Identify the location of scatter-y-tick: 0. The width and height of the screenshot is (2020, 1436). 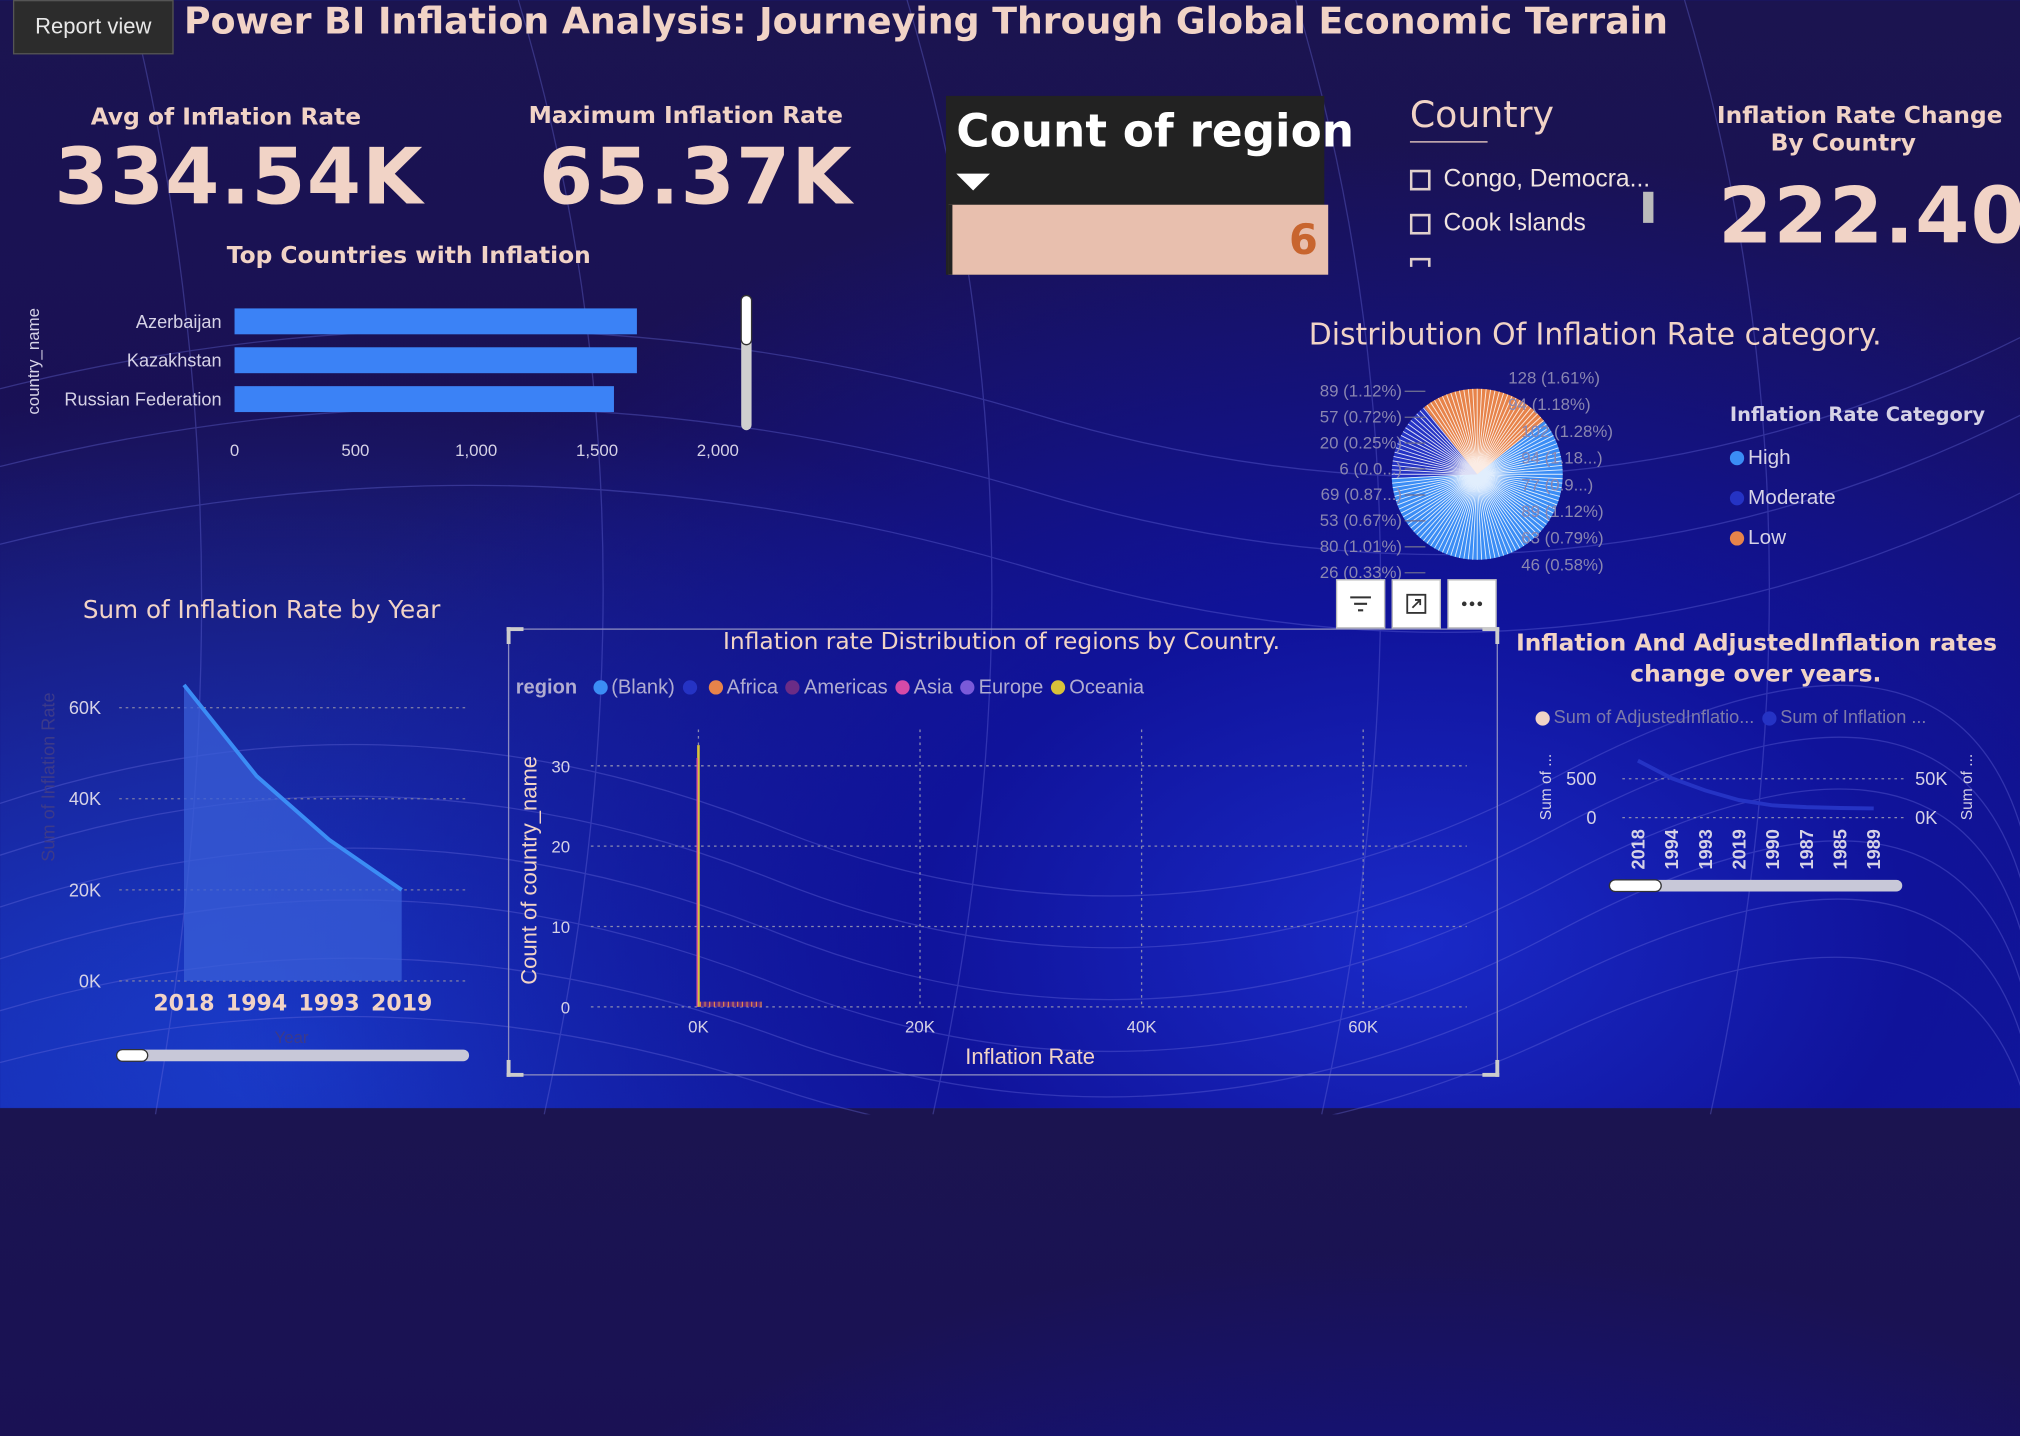
(565, 1007).